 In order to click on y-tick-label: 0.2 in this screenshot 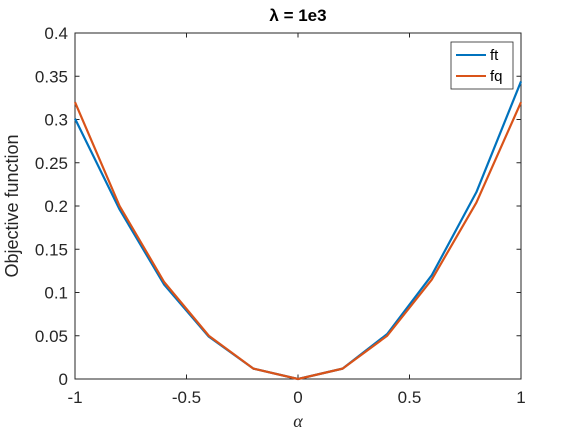, I will do `click(56, 206)`.